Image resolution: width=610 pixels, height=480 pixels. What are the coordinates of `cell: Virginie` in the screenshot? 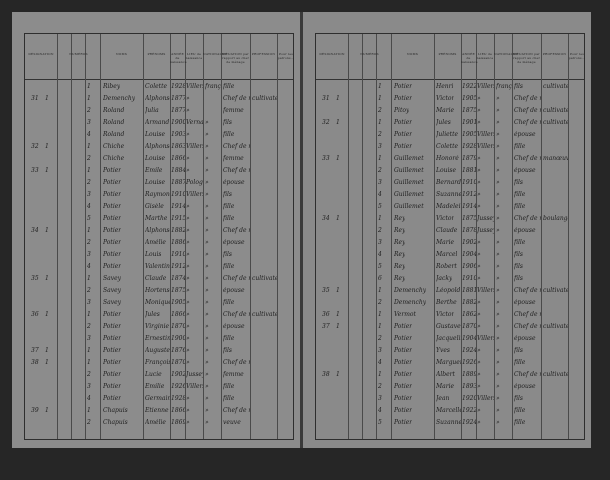 It's located at (157, 326).